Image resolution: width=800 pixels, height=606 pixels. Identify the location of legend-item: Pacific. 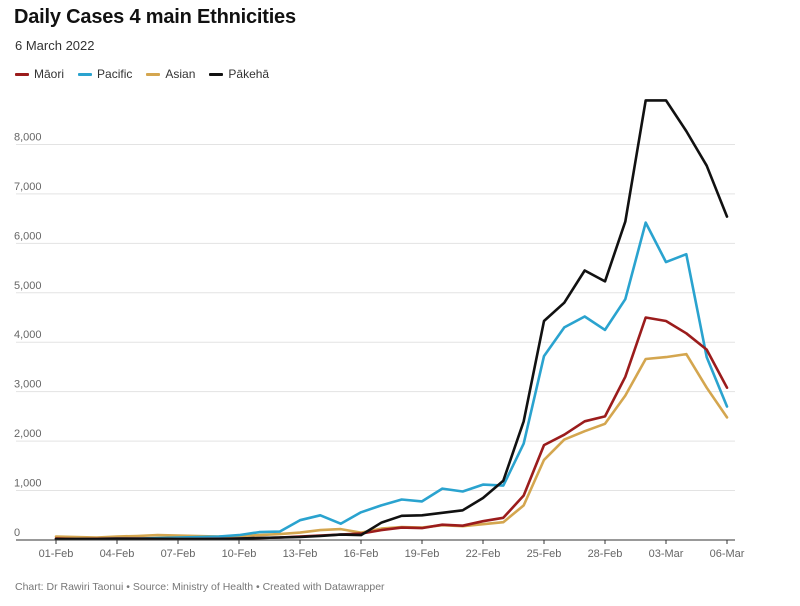
(105, 74).